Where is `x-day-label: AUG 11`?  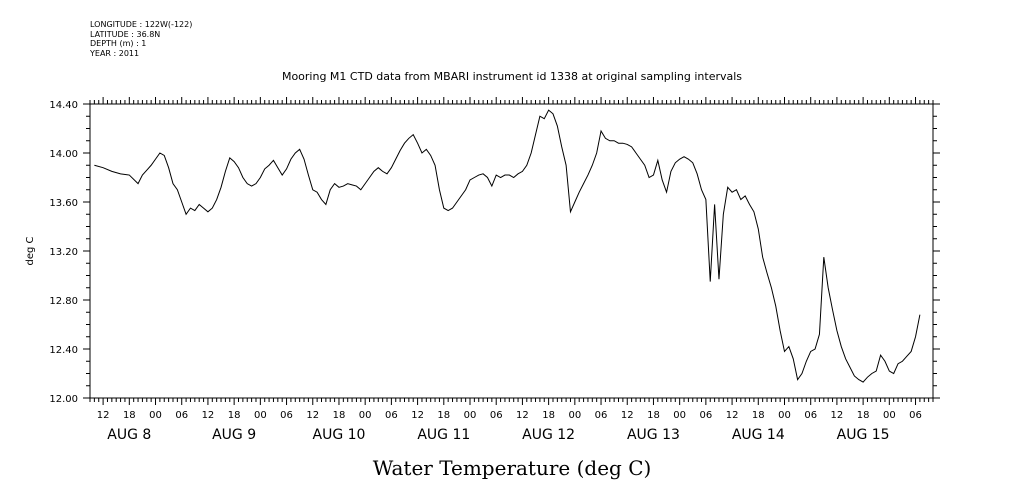 x-day-label: AUG 11 is located at coordinates (443, 435).